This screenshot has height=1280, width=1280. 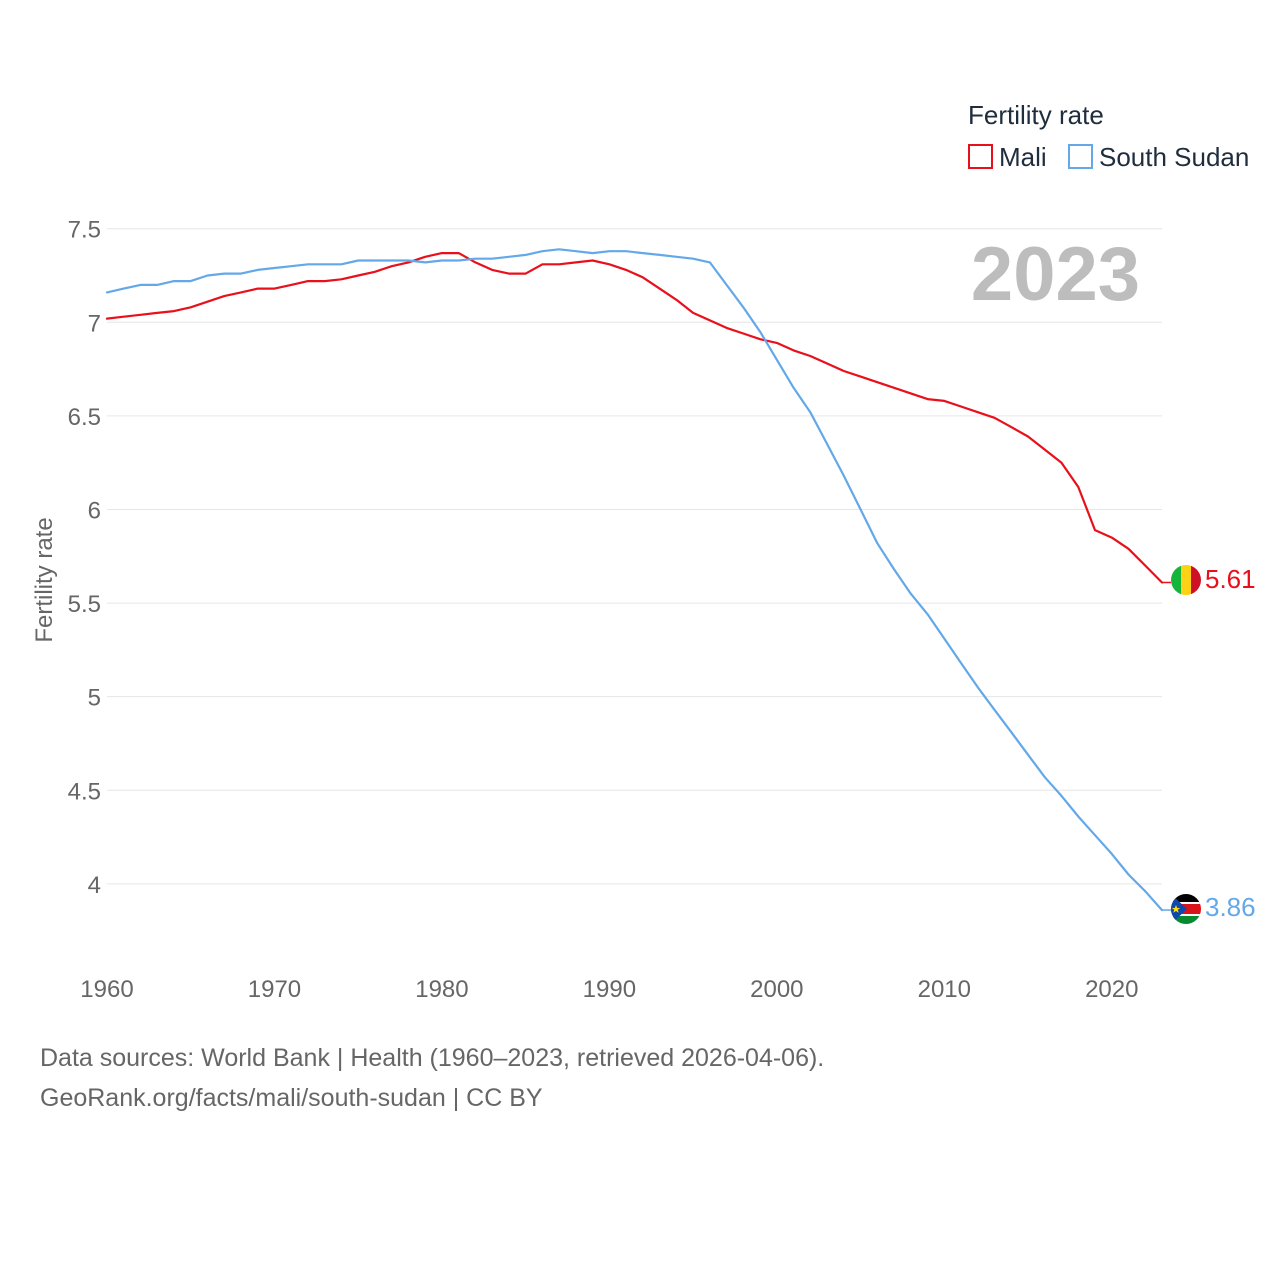 I want to click on x-tick-label: 1960, so click(x=106, y=989).